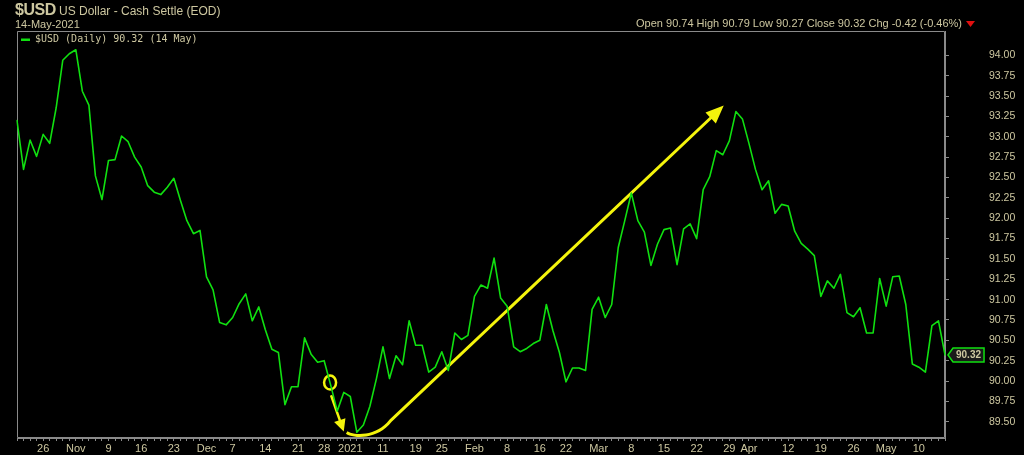  What do you see at coordinates (116, 39) in the screenshot?
I see `legend-label: $USD (Daily) 90.32 (14 May)` at bounding box center [116, 39].